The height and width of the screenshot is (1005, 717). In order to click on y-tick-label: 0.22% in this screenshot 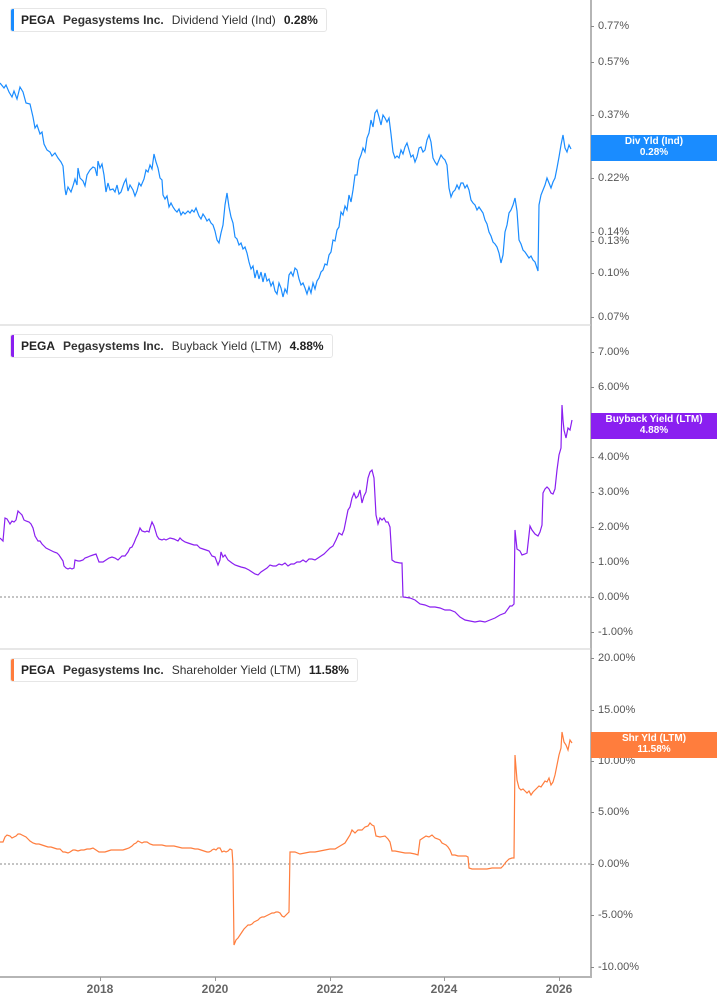, I will do `click(614, 178)`.